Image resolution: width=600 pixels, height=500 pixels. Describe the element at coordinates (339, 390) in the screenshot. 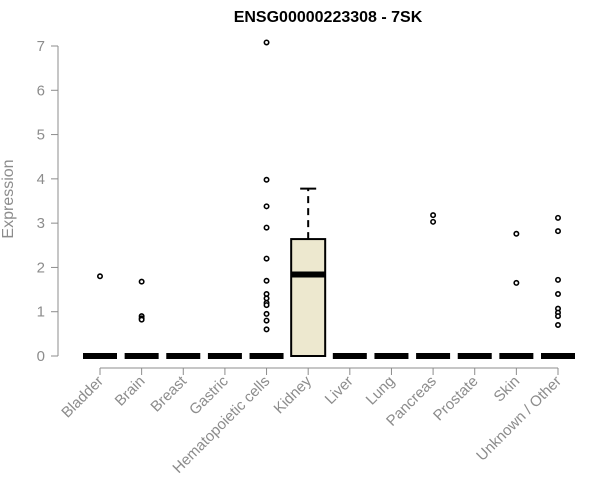

I see `x-tick-label: Liver` at that location.